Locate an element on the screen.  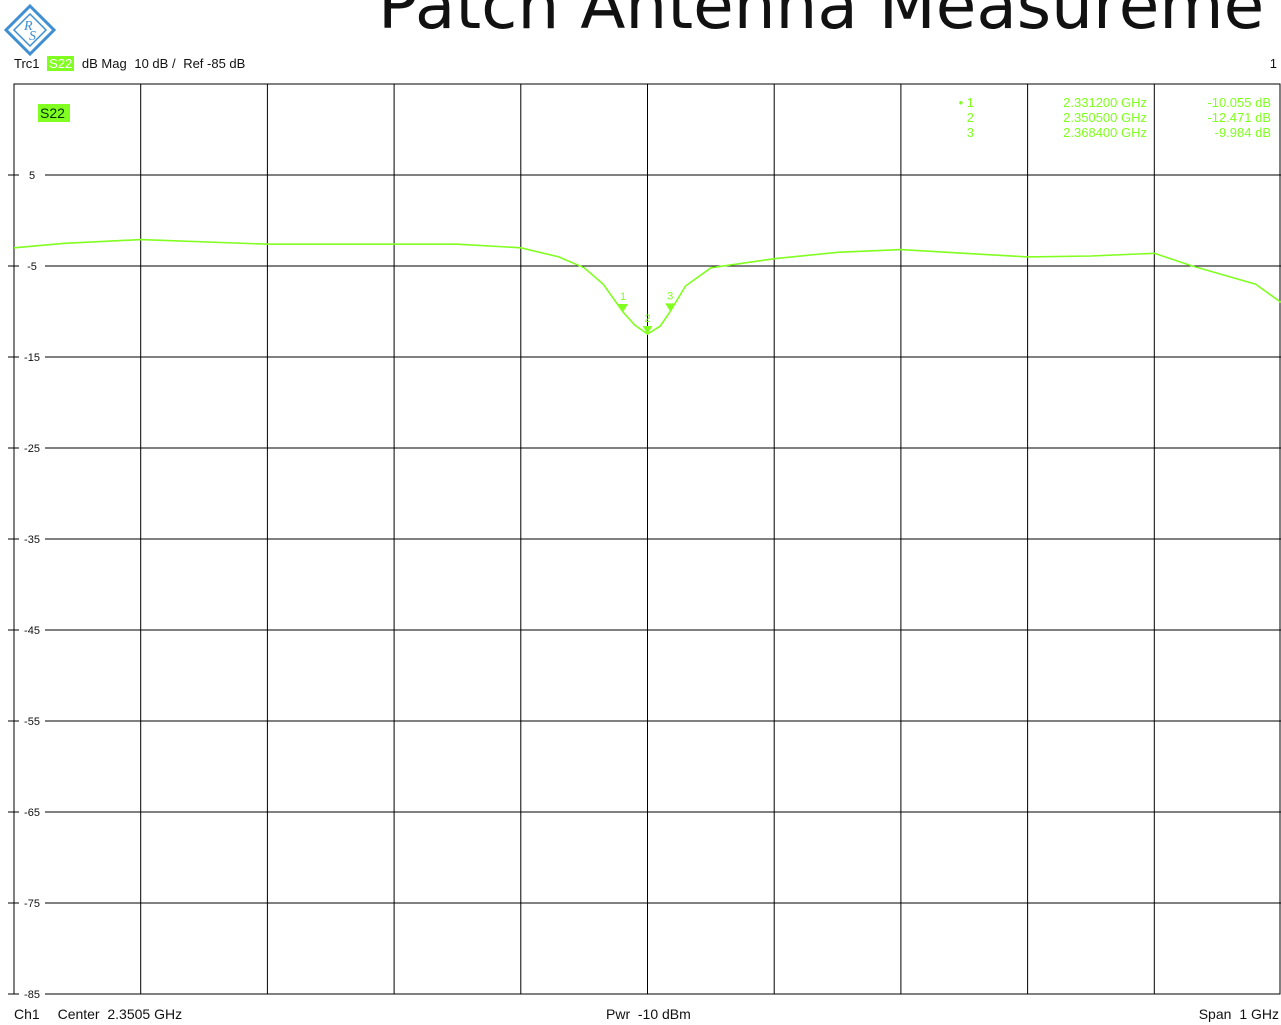
markers: 1 2 3 is located at coordinates (647, 312).